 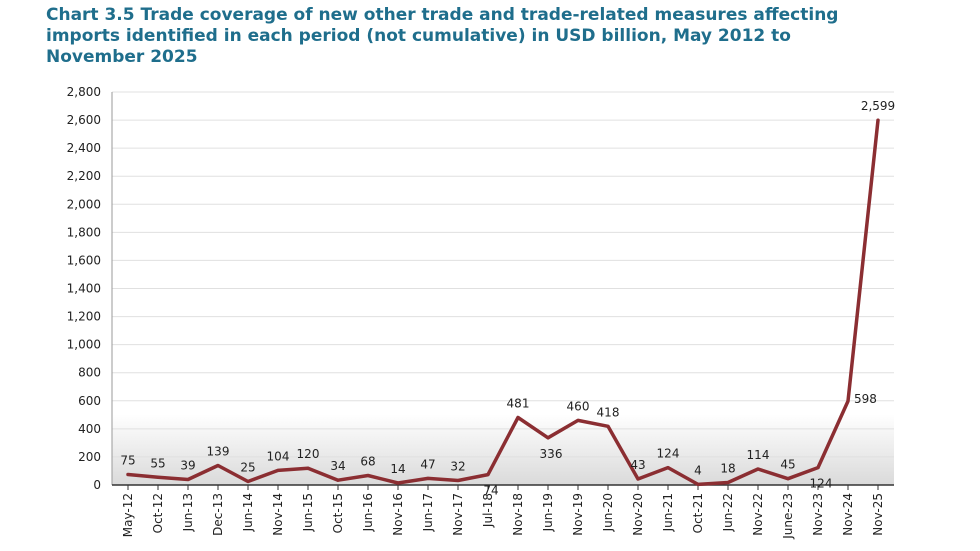 I want to click on x-tick-label: Jun-17, so click(x=428, y=512).